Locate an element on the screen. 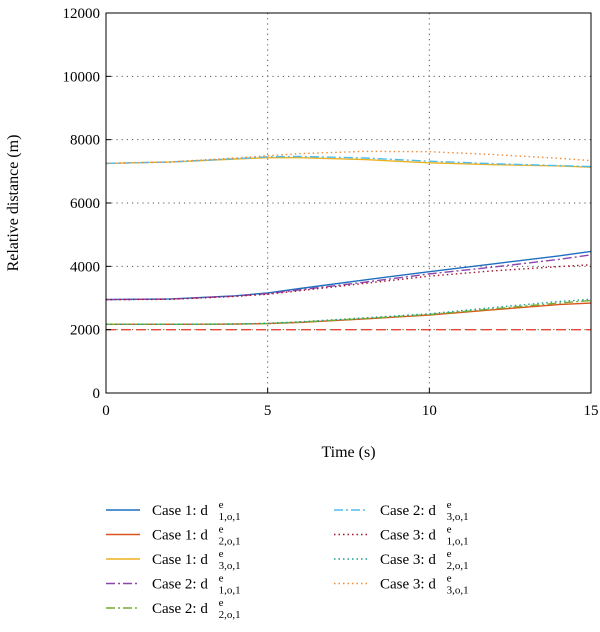  legend-item-8: Case 3: d e 2,o,1 is located at coordinates (401, 560).